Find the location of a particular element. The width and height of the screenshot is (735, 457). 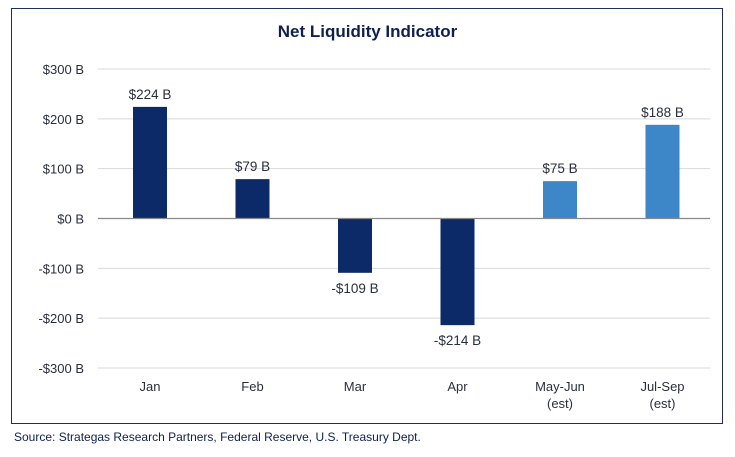

x-tick-label: Apr is located at coordinates (457, 386).